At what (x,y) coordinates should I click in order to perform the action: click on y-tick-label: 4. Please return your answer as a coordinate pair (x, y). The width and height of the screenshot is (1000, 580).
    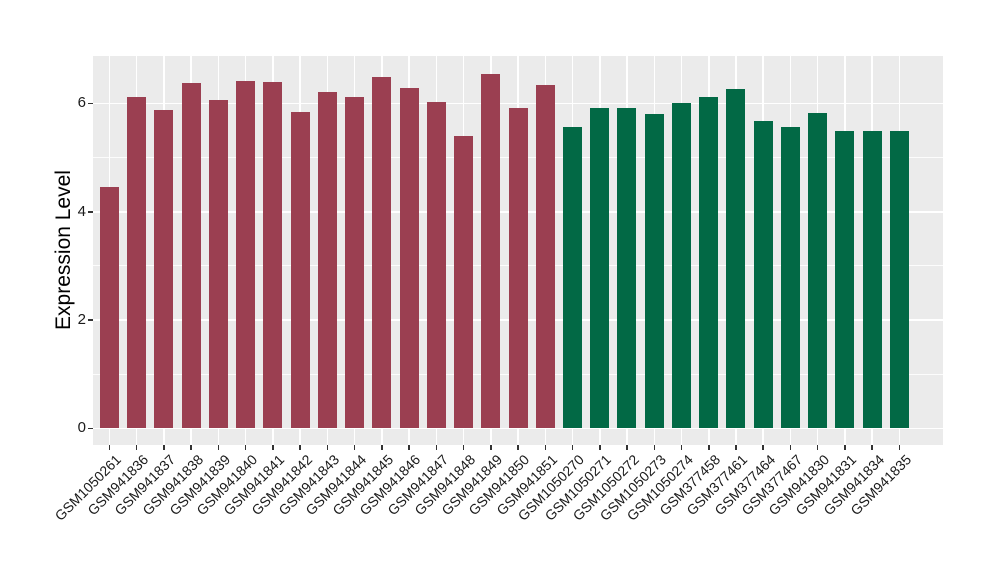
    Looking at the image, I should click on (81, 211).